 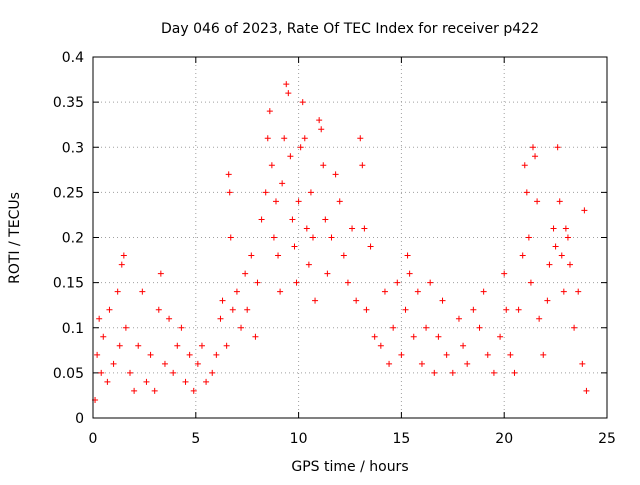 I want to click on y-axis-label: ROTI / TECUs, so click(x=15, y=238).